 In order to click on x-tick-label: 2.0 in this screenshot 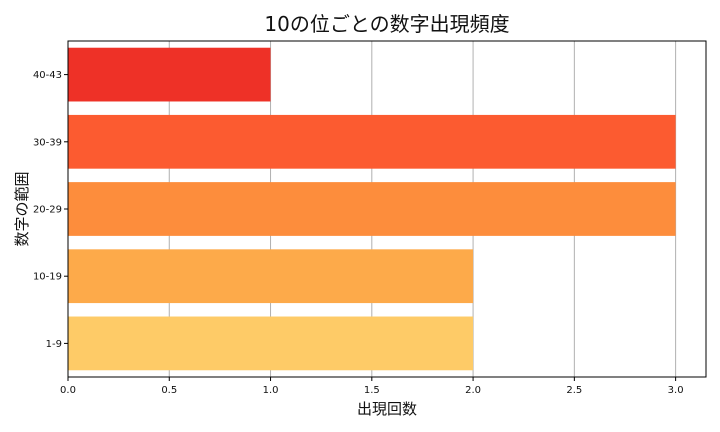, I will do `click(473, 390)`.